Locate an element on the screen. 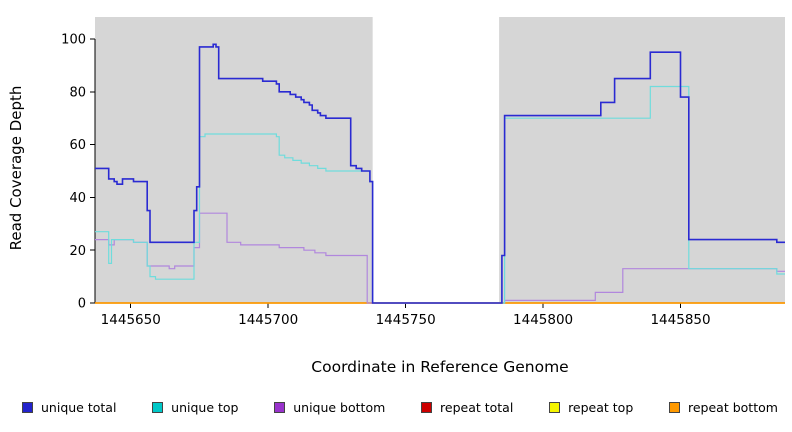  svg-text: 40 is located at coordinates (77, 198).